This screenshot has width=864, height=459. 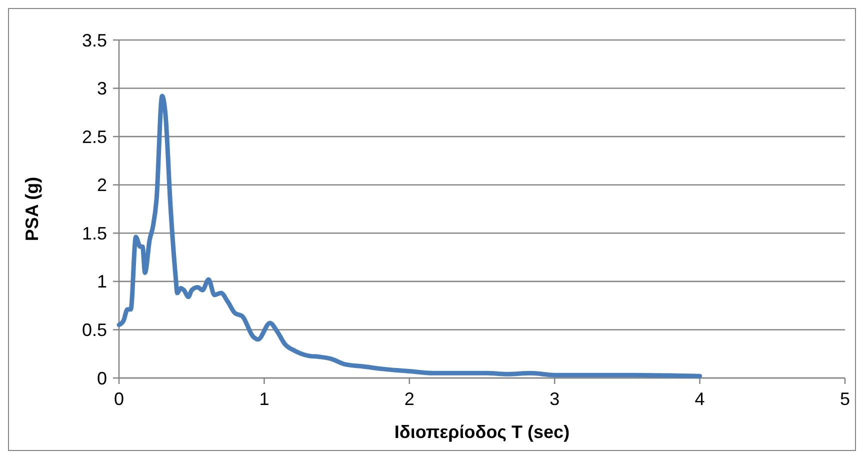 I want to click on y-tick-label: 2, so click(x=101, y=185).